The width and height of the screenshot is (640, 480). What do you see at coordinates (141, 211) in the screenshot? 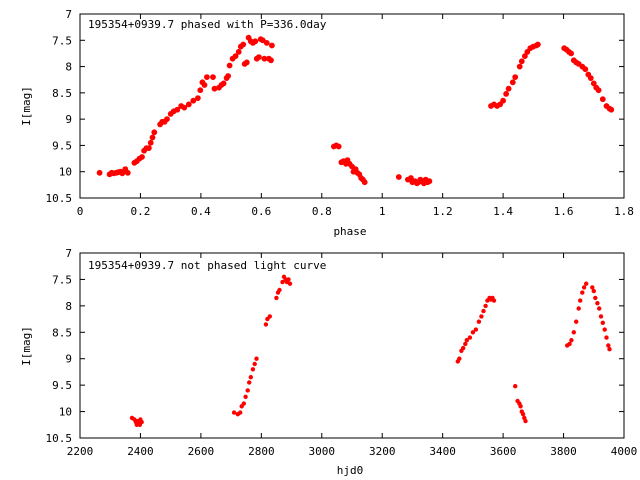
I see `x-tick-label: 0.2` at bounding box center [141, 211].